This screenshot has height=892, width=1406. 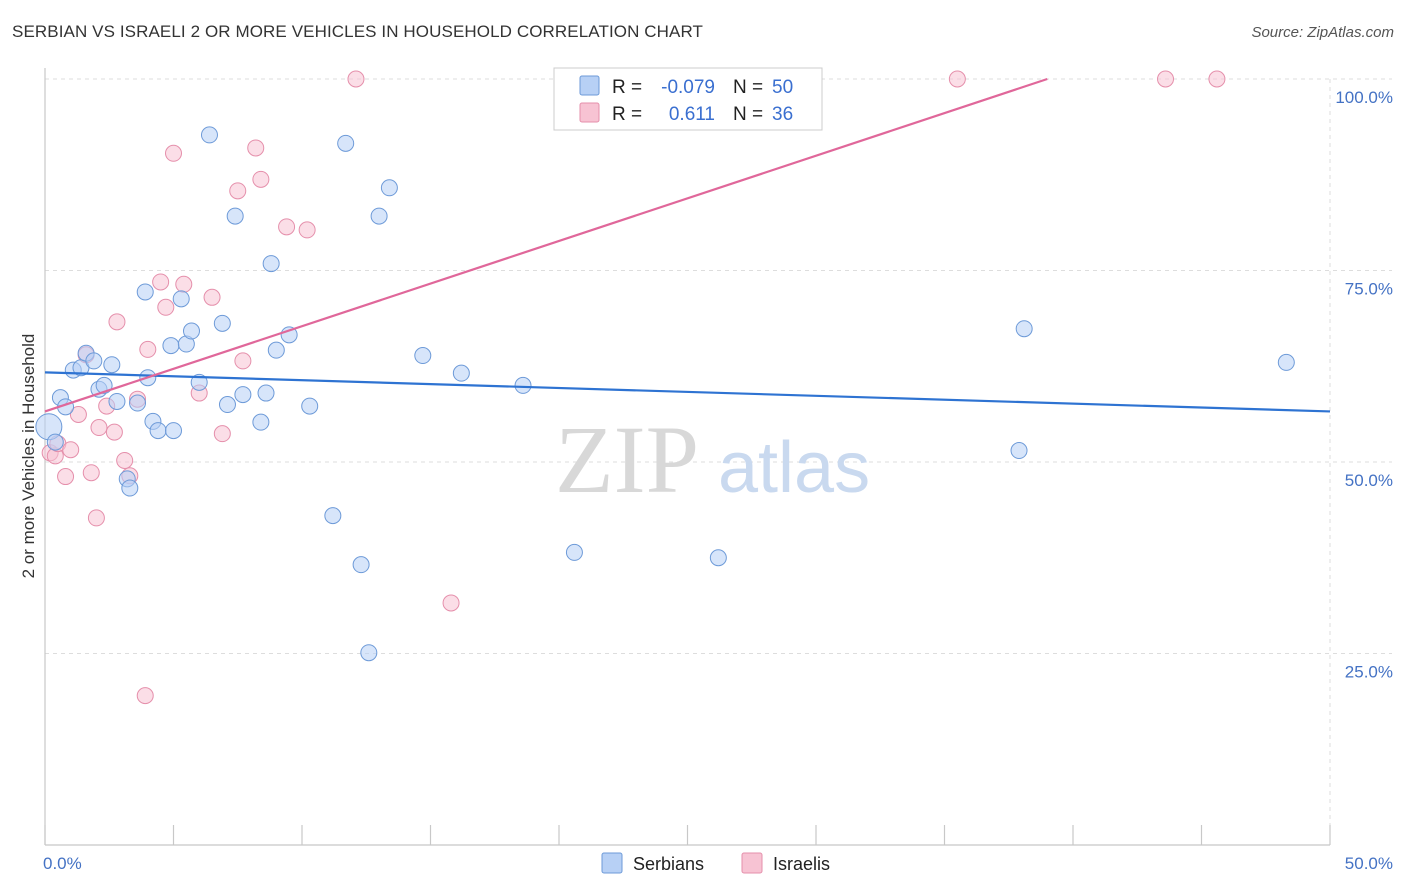 What do you see at coordinates (62, 863) in the screenshot?
I see `x-tick-label-min: 0.0%` at bounding box center [62, 863].